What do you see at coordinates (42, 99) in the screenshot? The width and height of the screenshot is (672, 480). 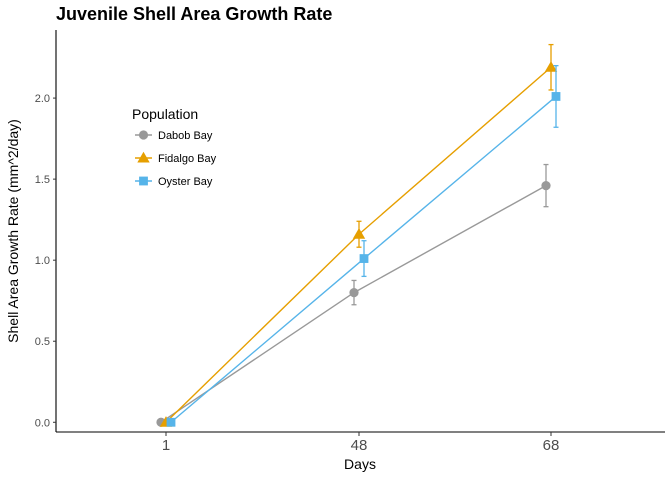 I see `y-tick-label: 2.0` at bounding box center [42, 99].